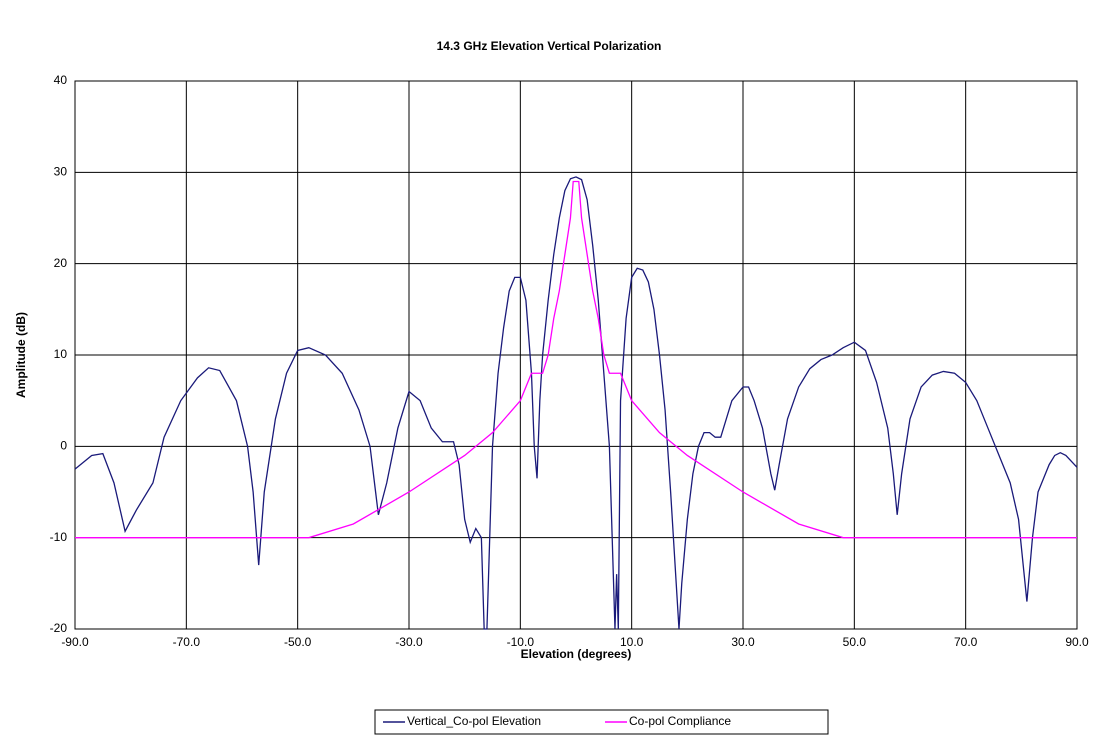  What do you see at coordinates (1077, 642) in the screenshot?
I see `x-tick-label: 90.0` at bounding box center [1077, 642].